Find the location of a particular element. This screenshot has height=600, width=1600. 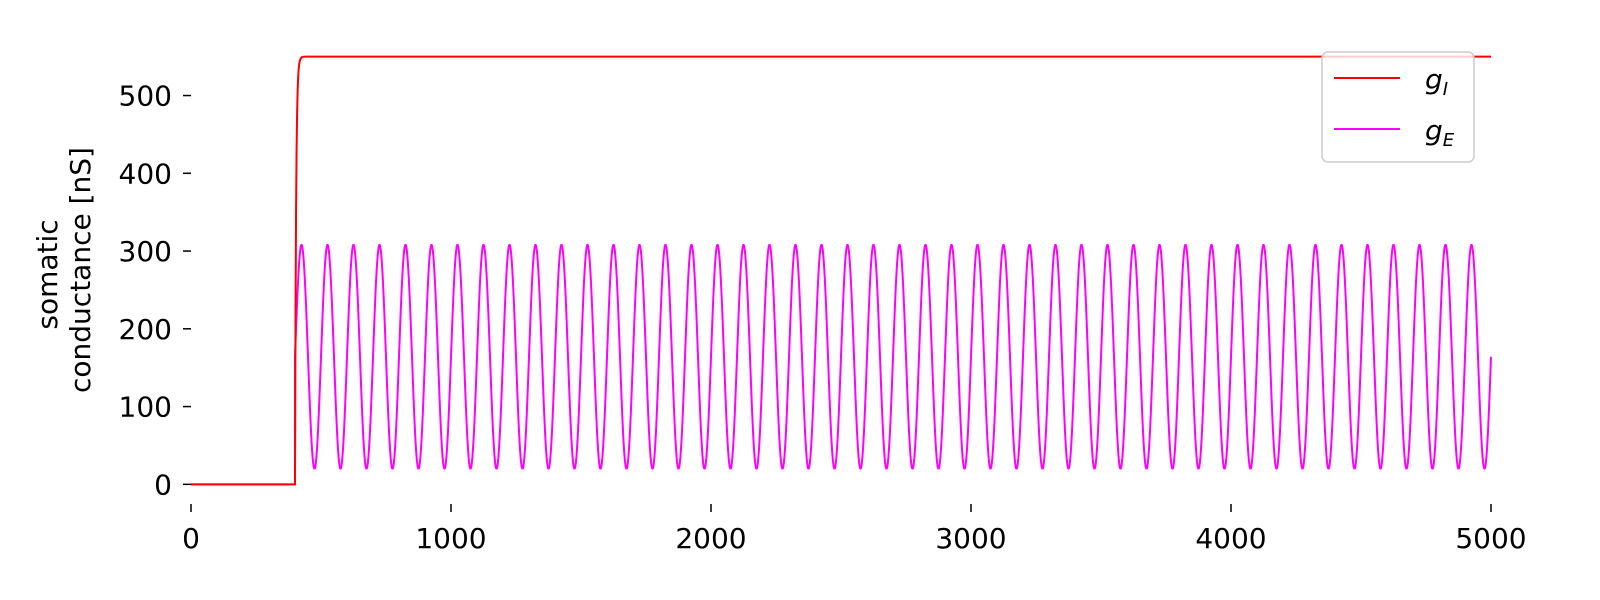

y-axis-label-line-2: conductance [nS] is located at coordinates (80, 270).